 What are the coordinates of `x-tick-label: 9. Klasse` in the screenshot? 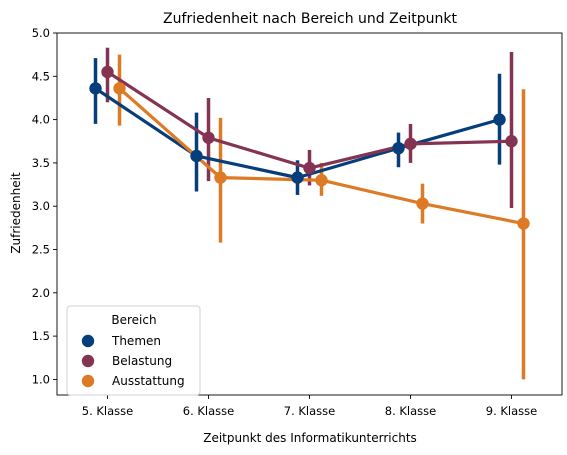 It's located at (511, 411).